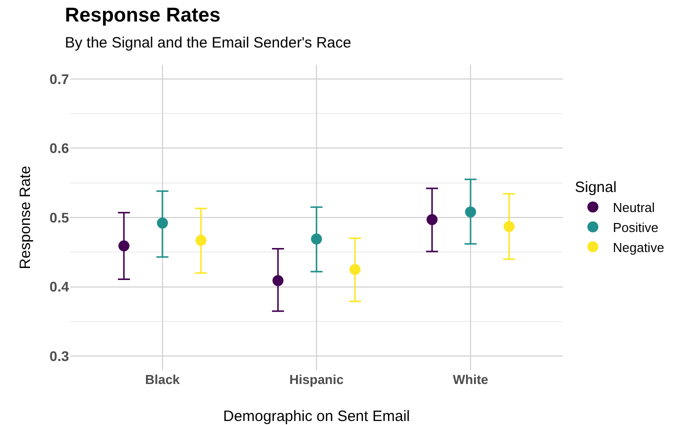 Image resolution: width=683 pixels, height=425 pixels. What do you see at coordinates (633, 208) in the screenshot?
I see `legend-label: Neutral` at bounding box center [633, 208].